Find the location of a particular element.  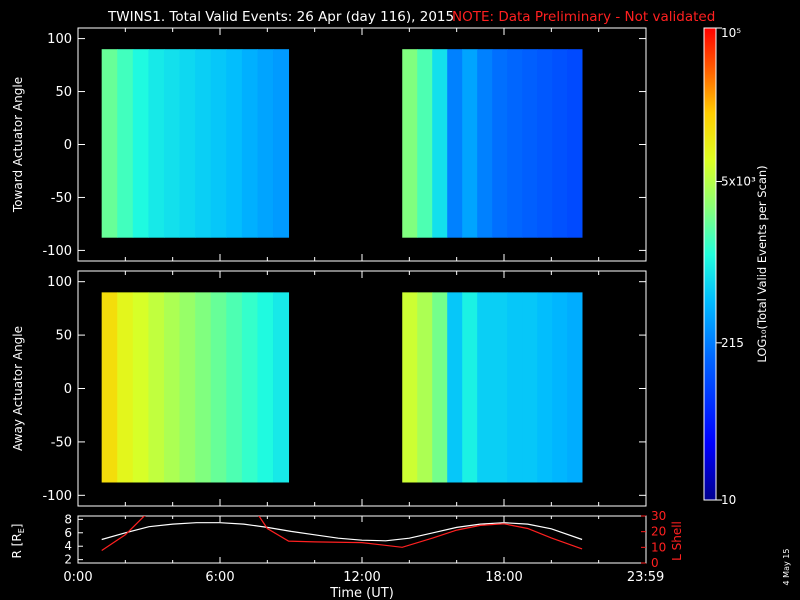

lshell-tick-label: 0 is located at coordinates (655, 563).